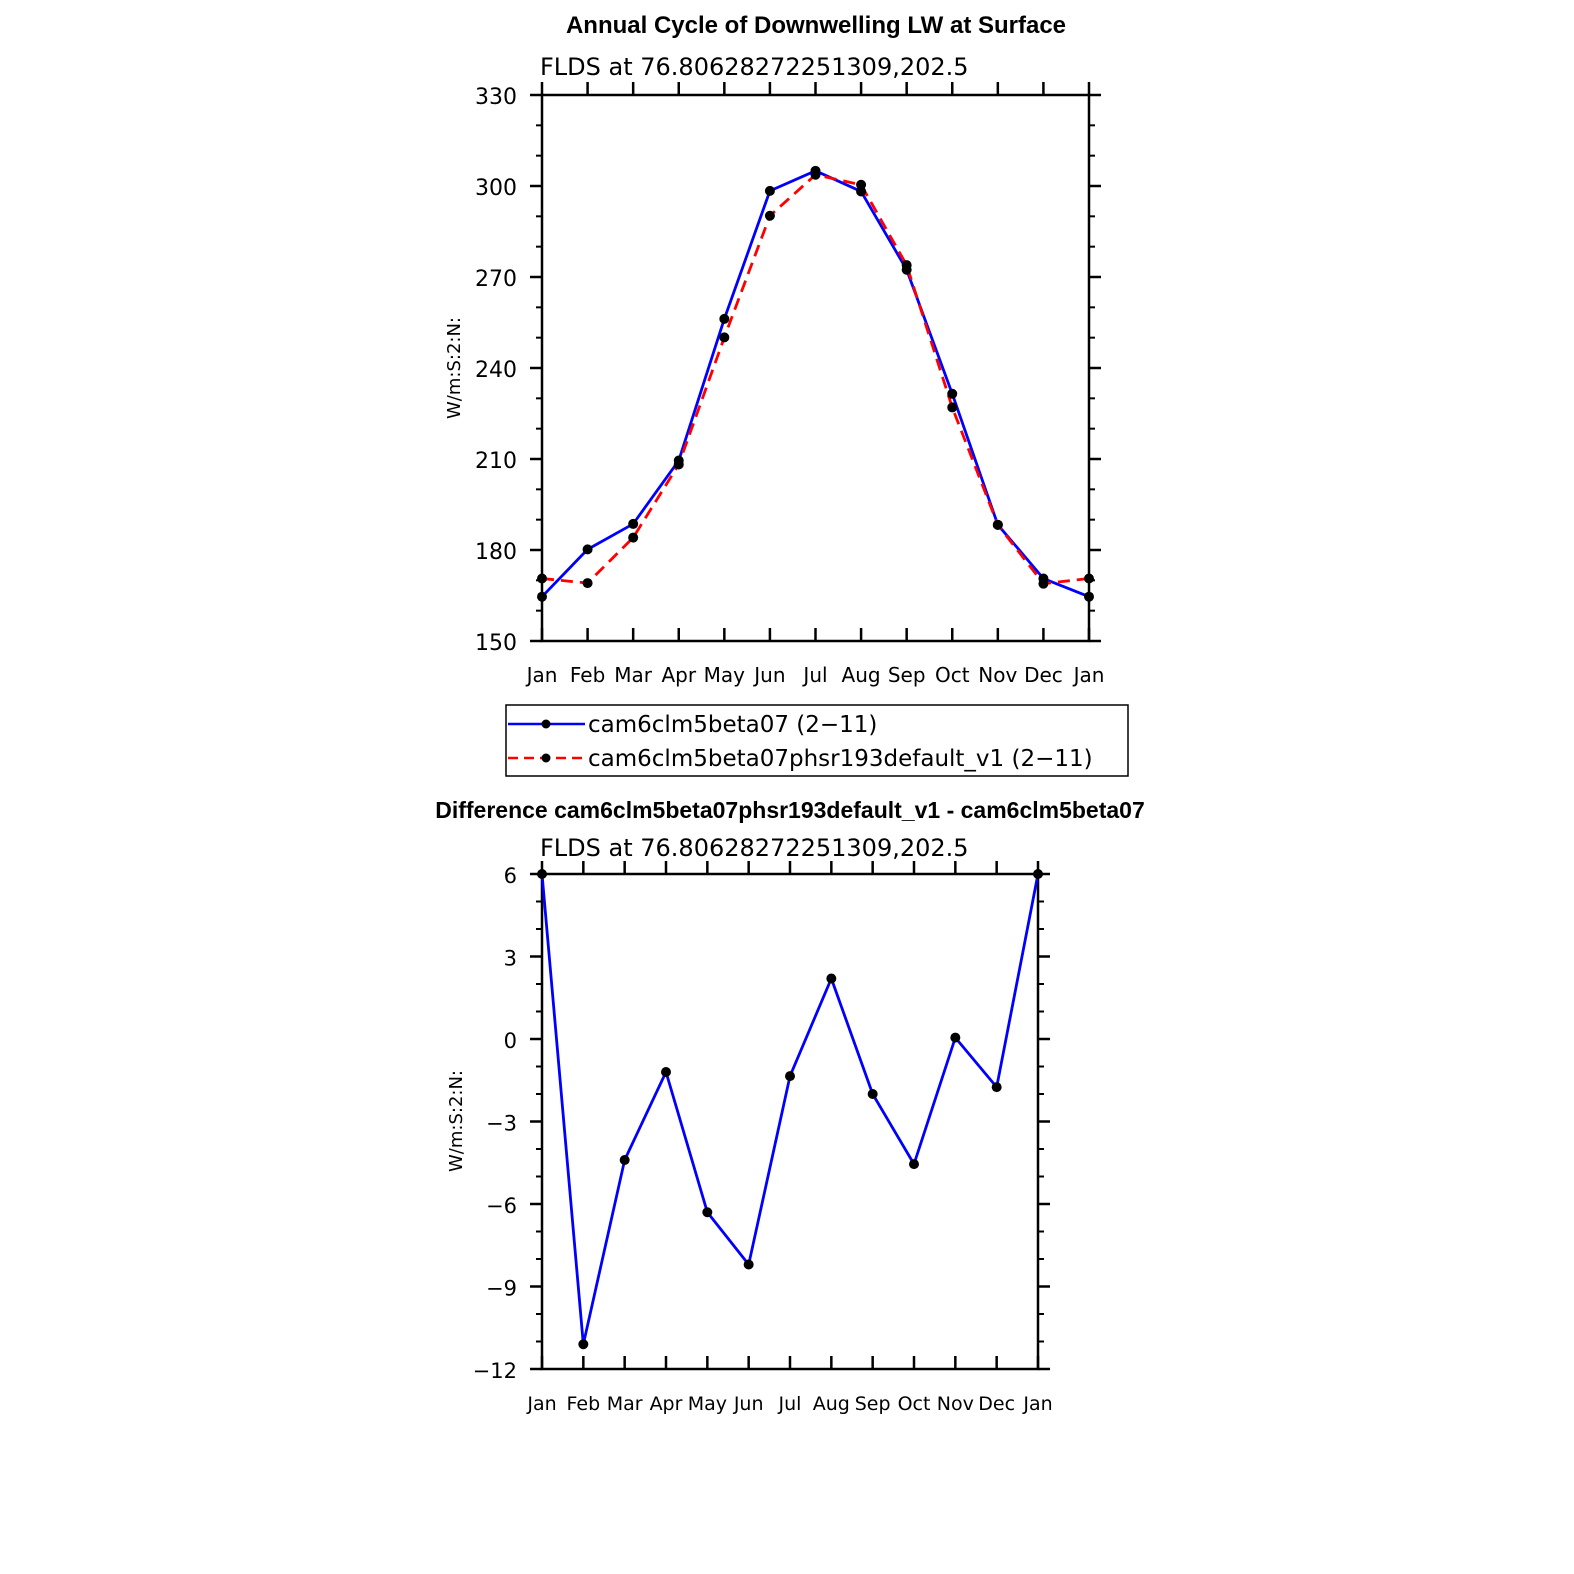 This screenshot has width=1574, height=1574. What do you see at coordinates (754, 67) in the screenshot?
I see `chart1-subtitle: FLDS at 76.80628272251309,202.5` at bounding box center [754, 67].